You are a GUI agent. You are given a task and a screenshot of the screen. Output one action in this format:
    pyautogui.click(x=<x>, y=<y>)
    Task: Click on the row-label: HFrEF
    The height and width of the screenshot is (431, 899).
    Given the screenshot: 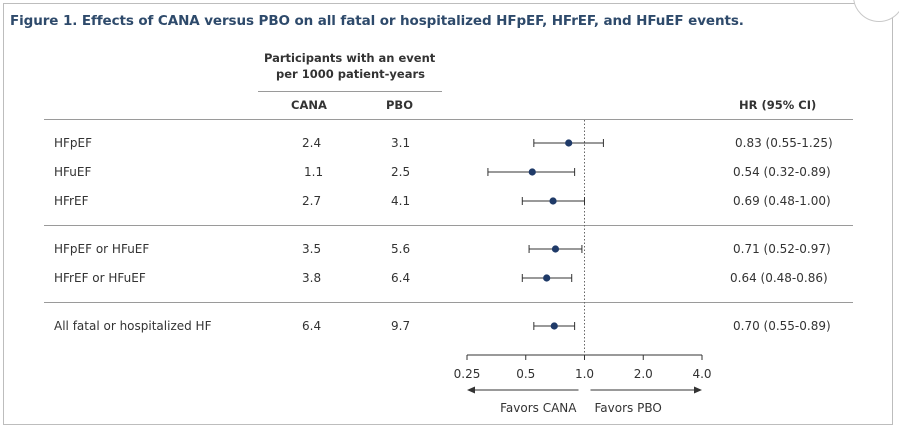 What is the action you would take?
    pyautogui.click(x=71, y=201)
    